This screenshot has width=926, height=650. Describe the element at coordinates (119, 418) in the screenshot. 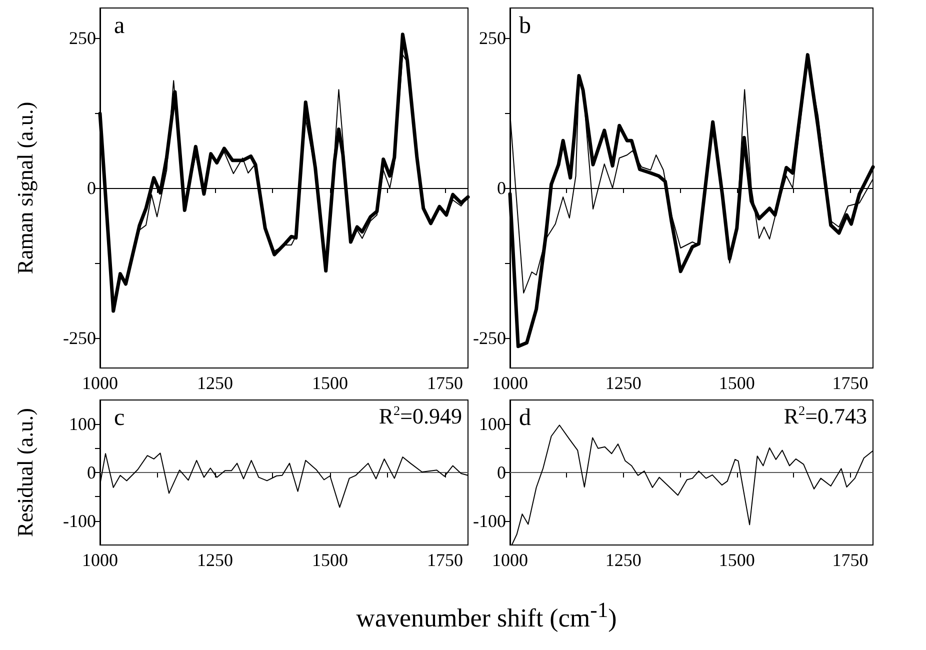

I see `annotation: c` at that location.